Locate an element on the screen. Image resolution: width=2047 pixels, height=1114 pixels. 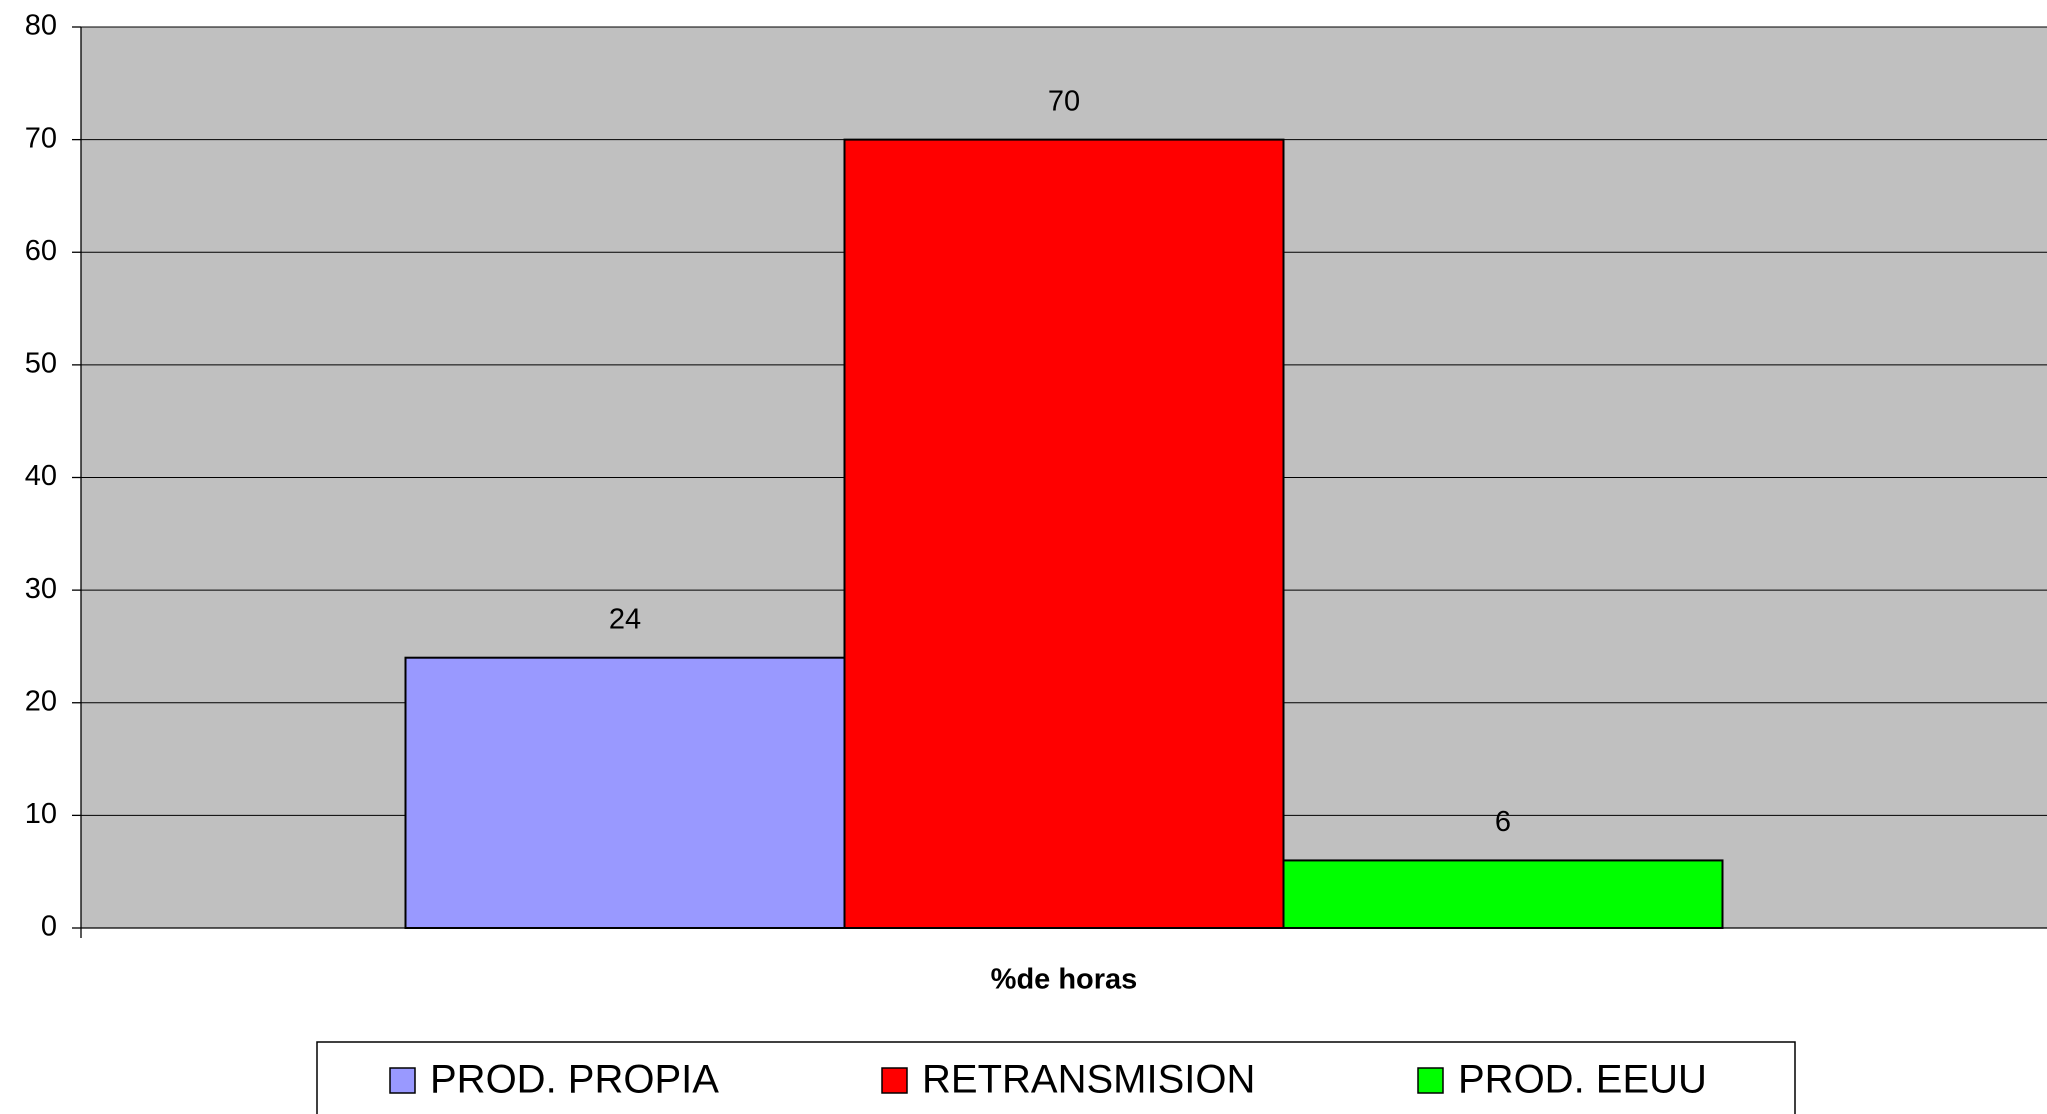
y-tick-label: 20 is located at coordinates (41, 701).